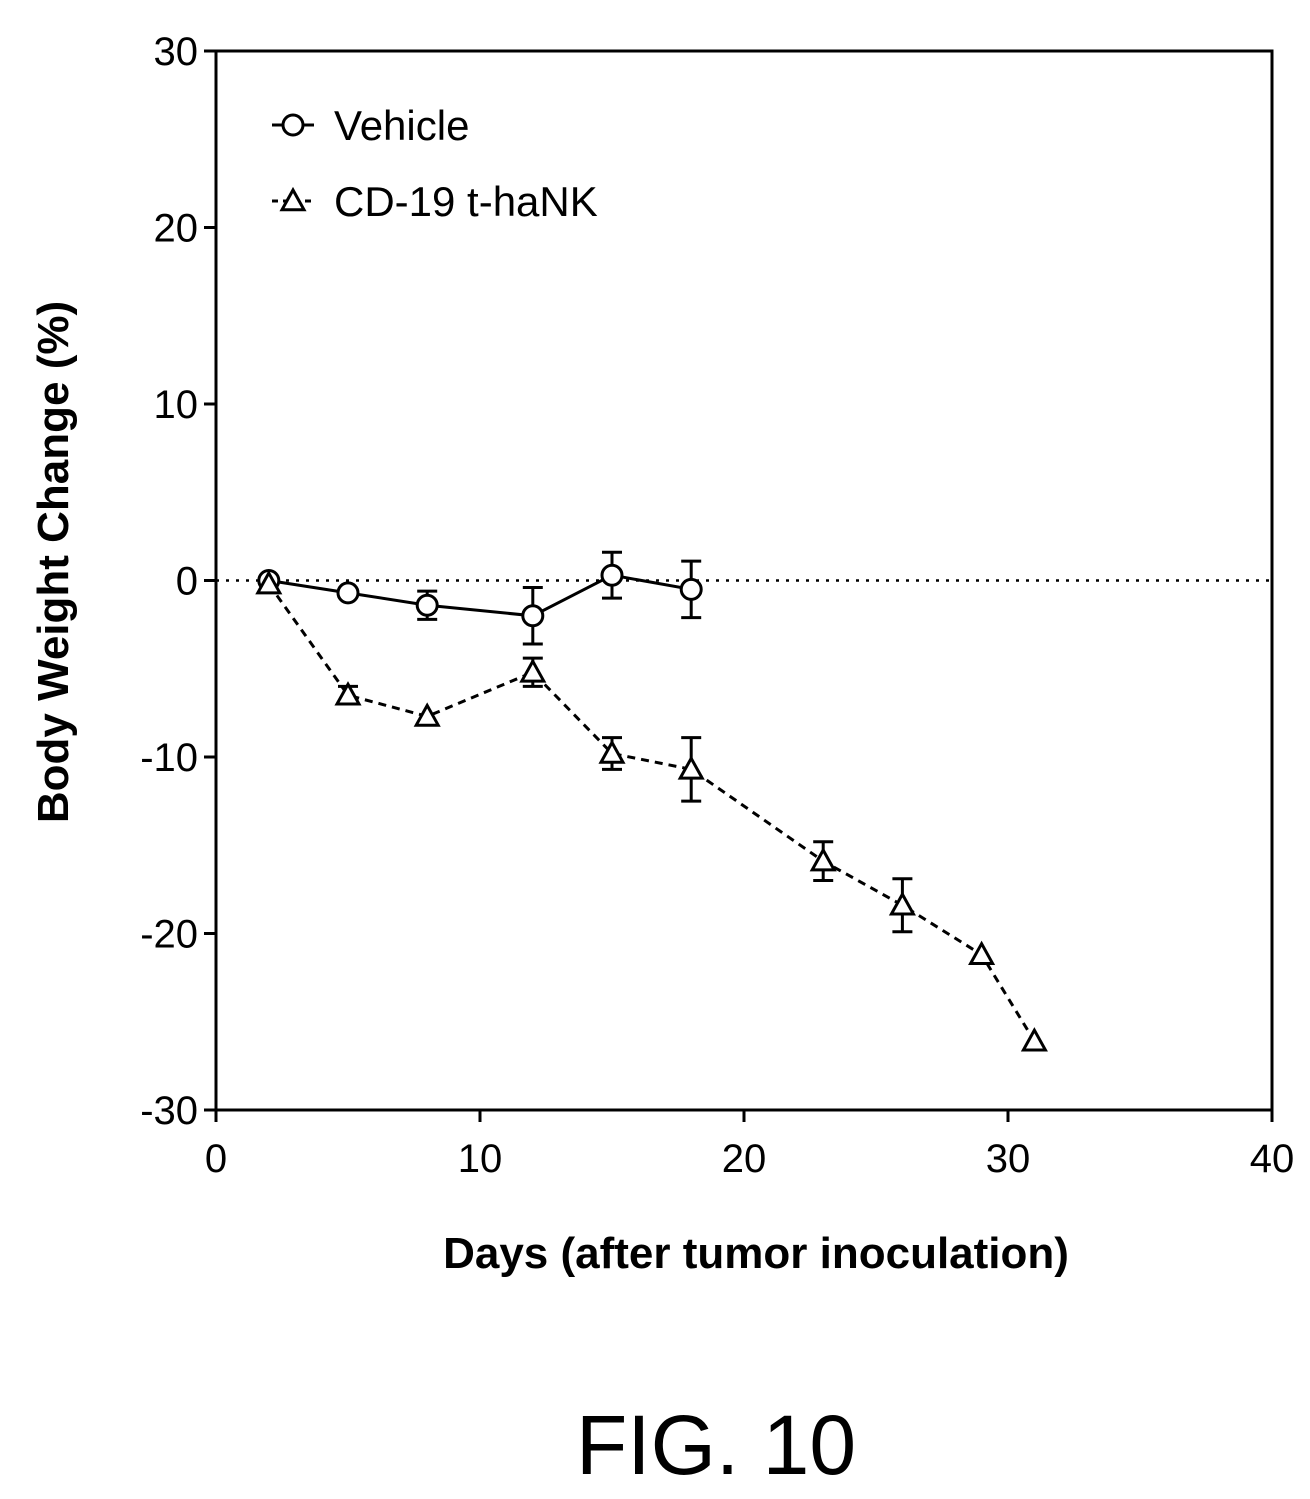 This screenshot has width=1310, height=1499. I want to click on x-tick-label: 30, so click(1008, 1159).